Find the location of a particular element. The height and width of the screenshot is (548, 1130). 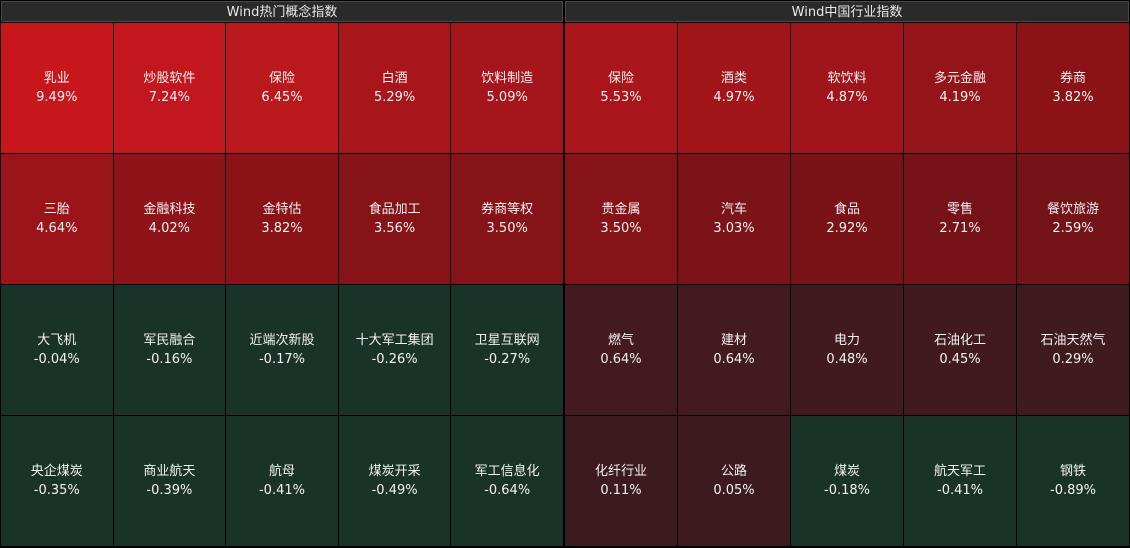

heatmap-tile: 钢铁 -0.89% is located at coordinates (1073, 481).